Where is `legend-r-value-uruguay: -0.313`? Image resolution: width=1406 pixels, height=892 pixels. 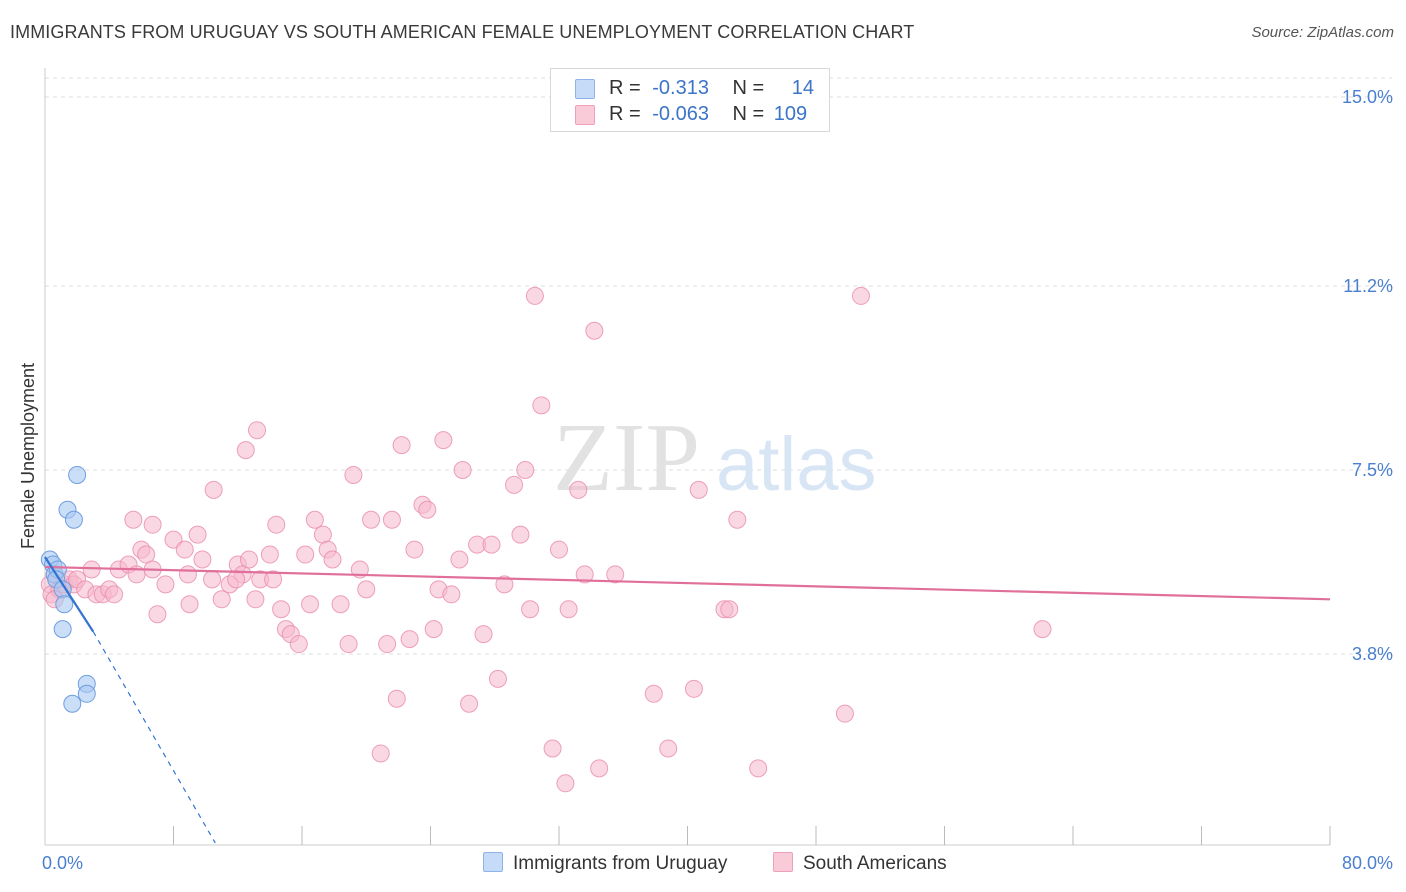 legend-r-value-uruguay: -0.313 is located at coordinates (680, 88).